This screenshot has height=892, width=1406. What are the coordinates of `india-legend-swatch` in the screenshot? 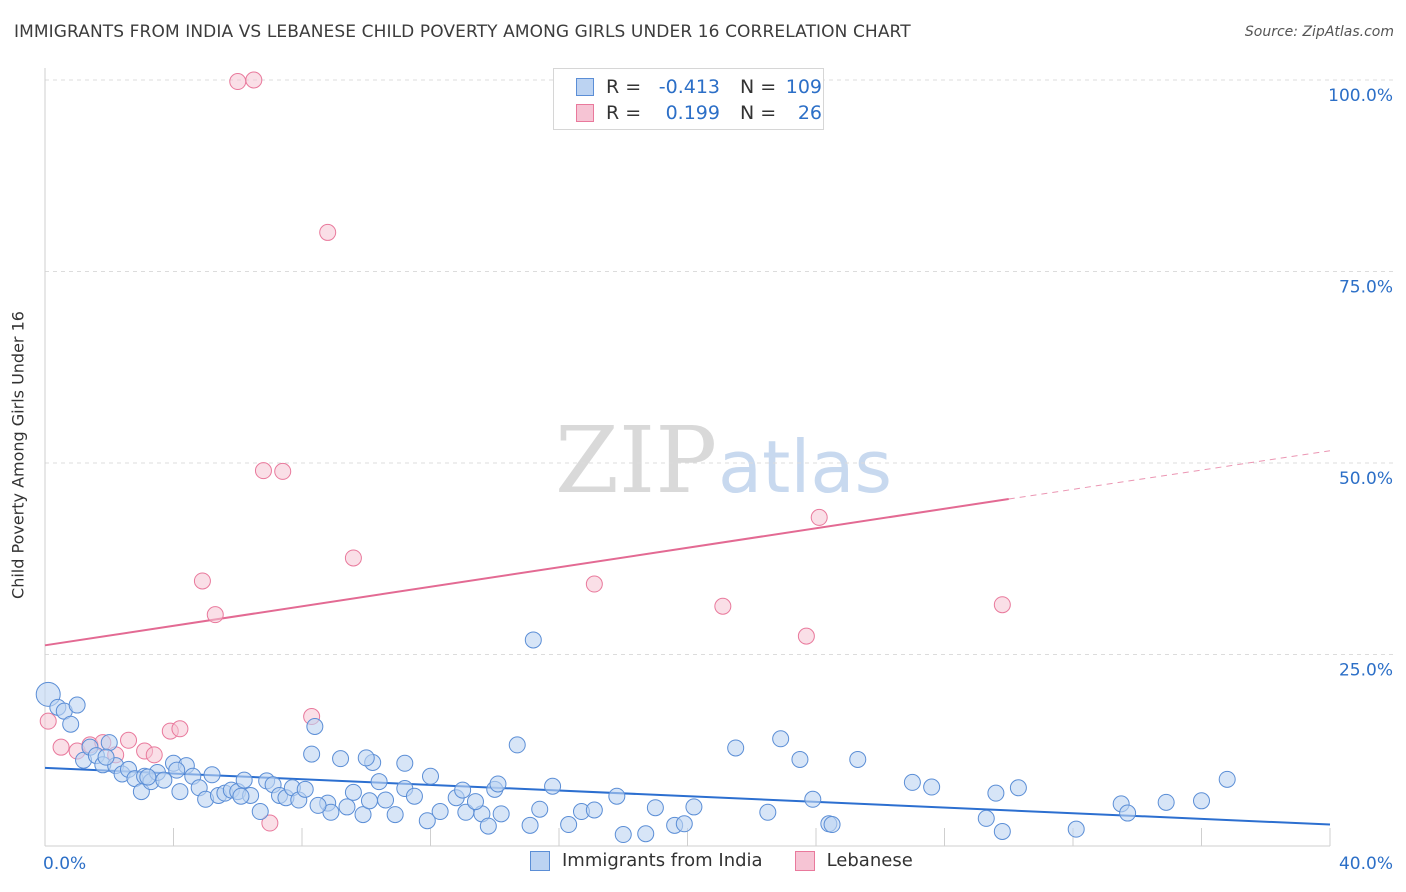 It's located at (540, 860).